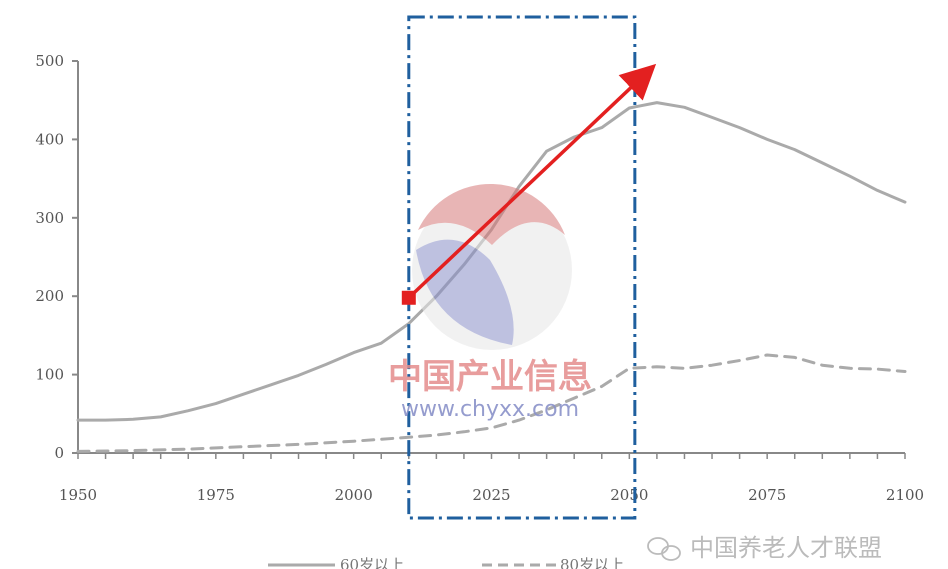 The width and height of the screenshot is (948, 569). Describe the element at coordinates (490, 377) in the screenshot. I see `watermark-chinese: 中国产业信息` at that location.